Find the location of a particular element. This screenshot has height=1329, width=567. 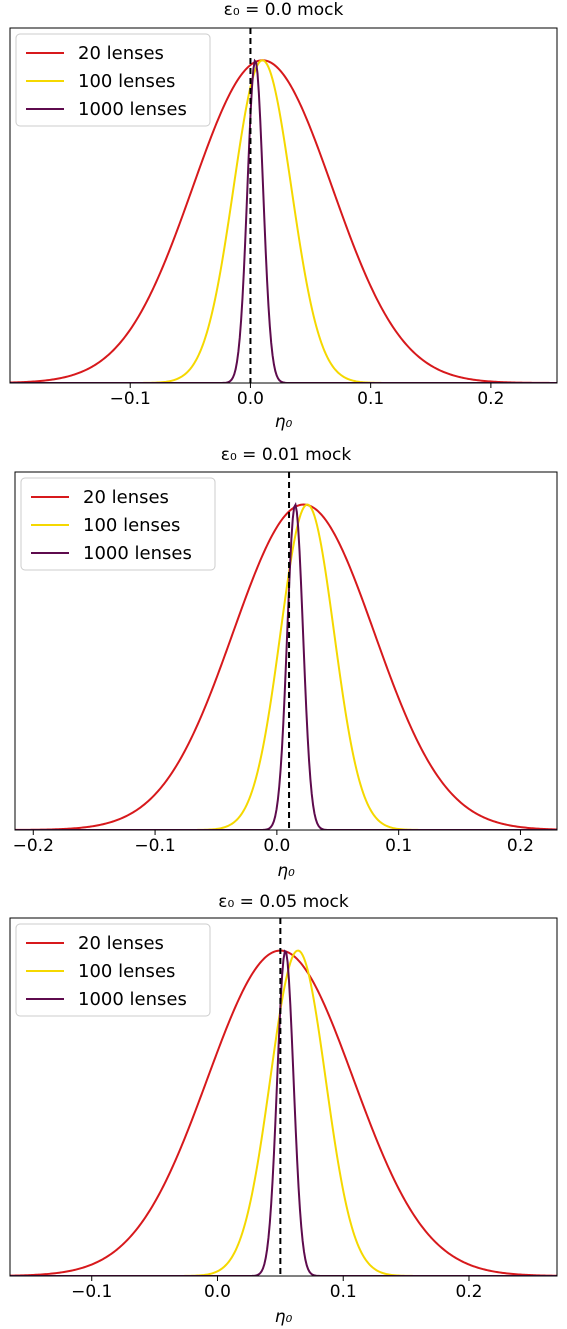

chart-title: ε₀ = 0.0 mock is located at coordinates (284, 10).